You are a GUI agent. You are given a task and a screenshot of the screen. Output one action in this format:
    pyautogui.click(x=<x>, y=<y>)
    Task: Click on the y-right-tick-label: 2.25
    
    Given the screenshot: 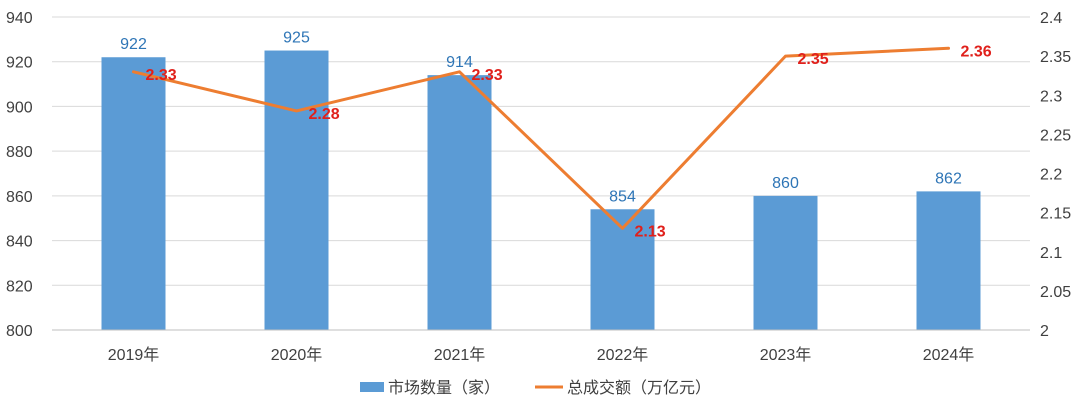 What is the action you would take?
    pyautogui.click(x=1055, y=135)
    